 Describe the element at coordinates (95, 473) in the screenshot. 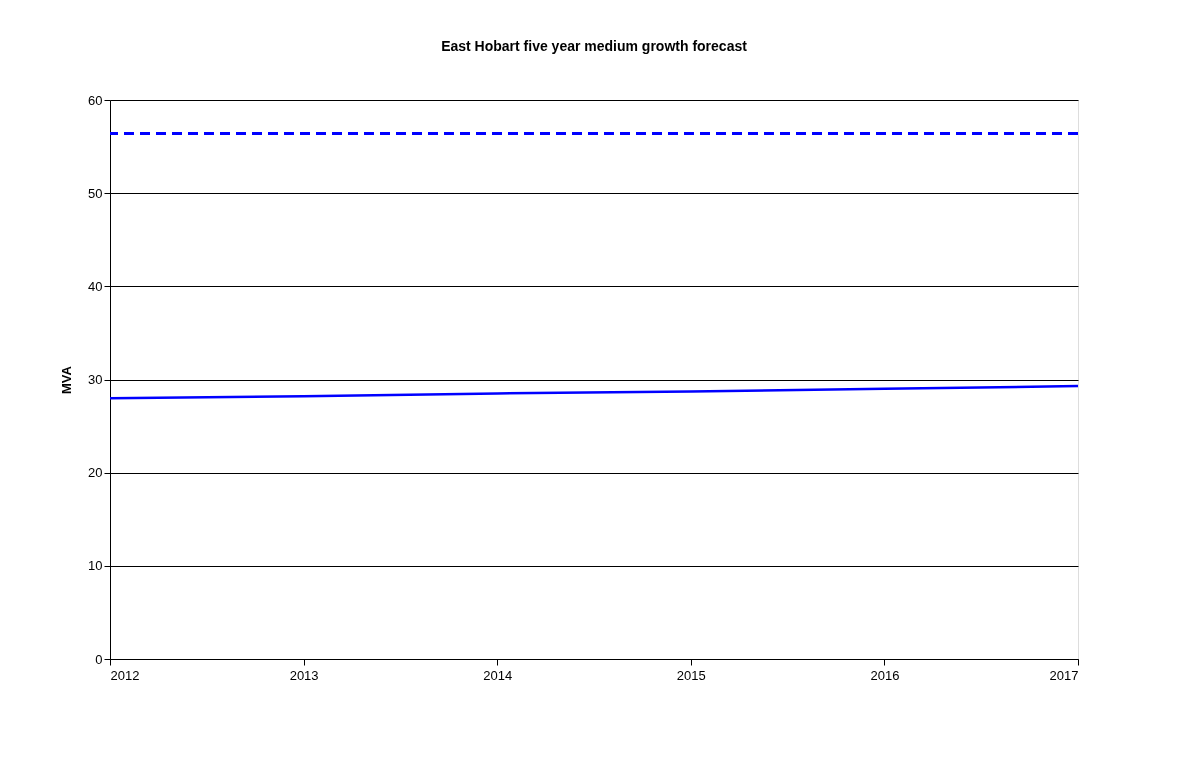

I see `y-tick-label: 20` at that location.